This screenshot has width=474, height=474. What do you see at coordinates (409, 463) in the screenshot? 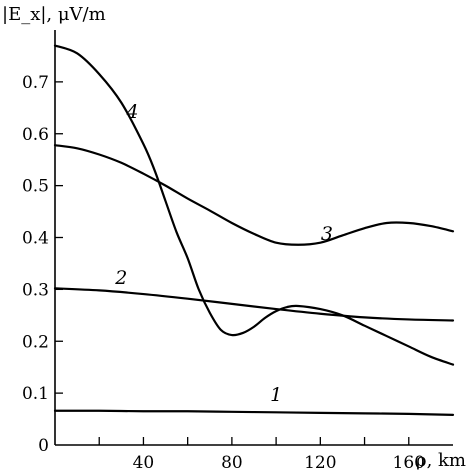
I see `x-tick-label: 160` at bounding box center [409, 463].